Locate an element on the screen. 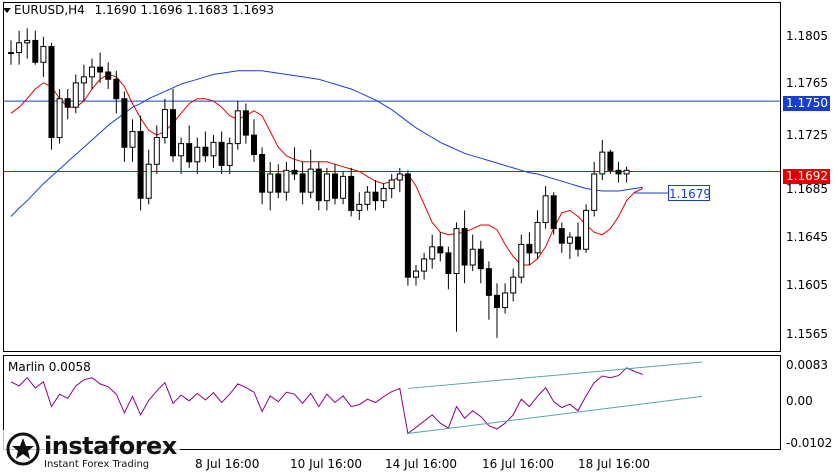 This screenshot has height=476, width=838. date-tick: 14 Jul 16:00 is located at coordinates (421, 464).